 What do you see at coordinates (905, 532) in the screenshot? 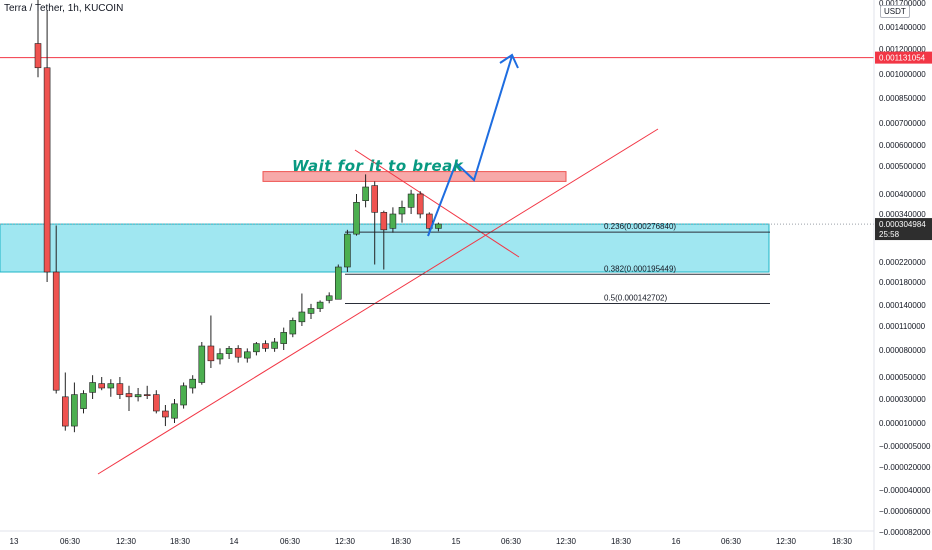
I see `price-tick-label: −0.000082000` at bounding box center [905, 532].